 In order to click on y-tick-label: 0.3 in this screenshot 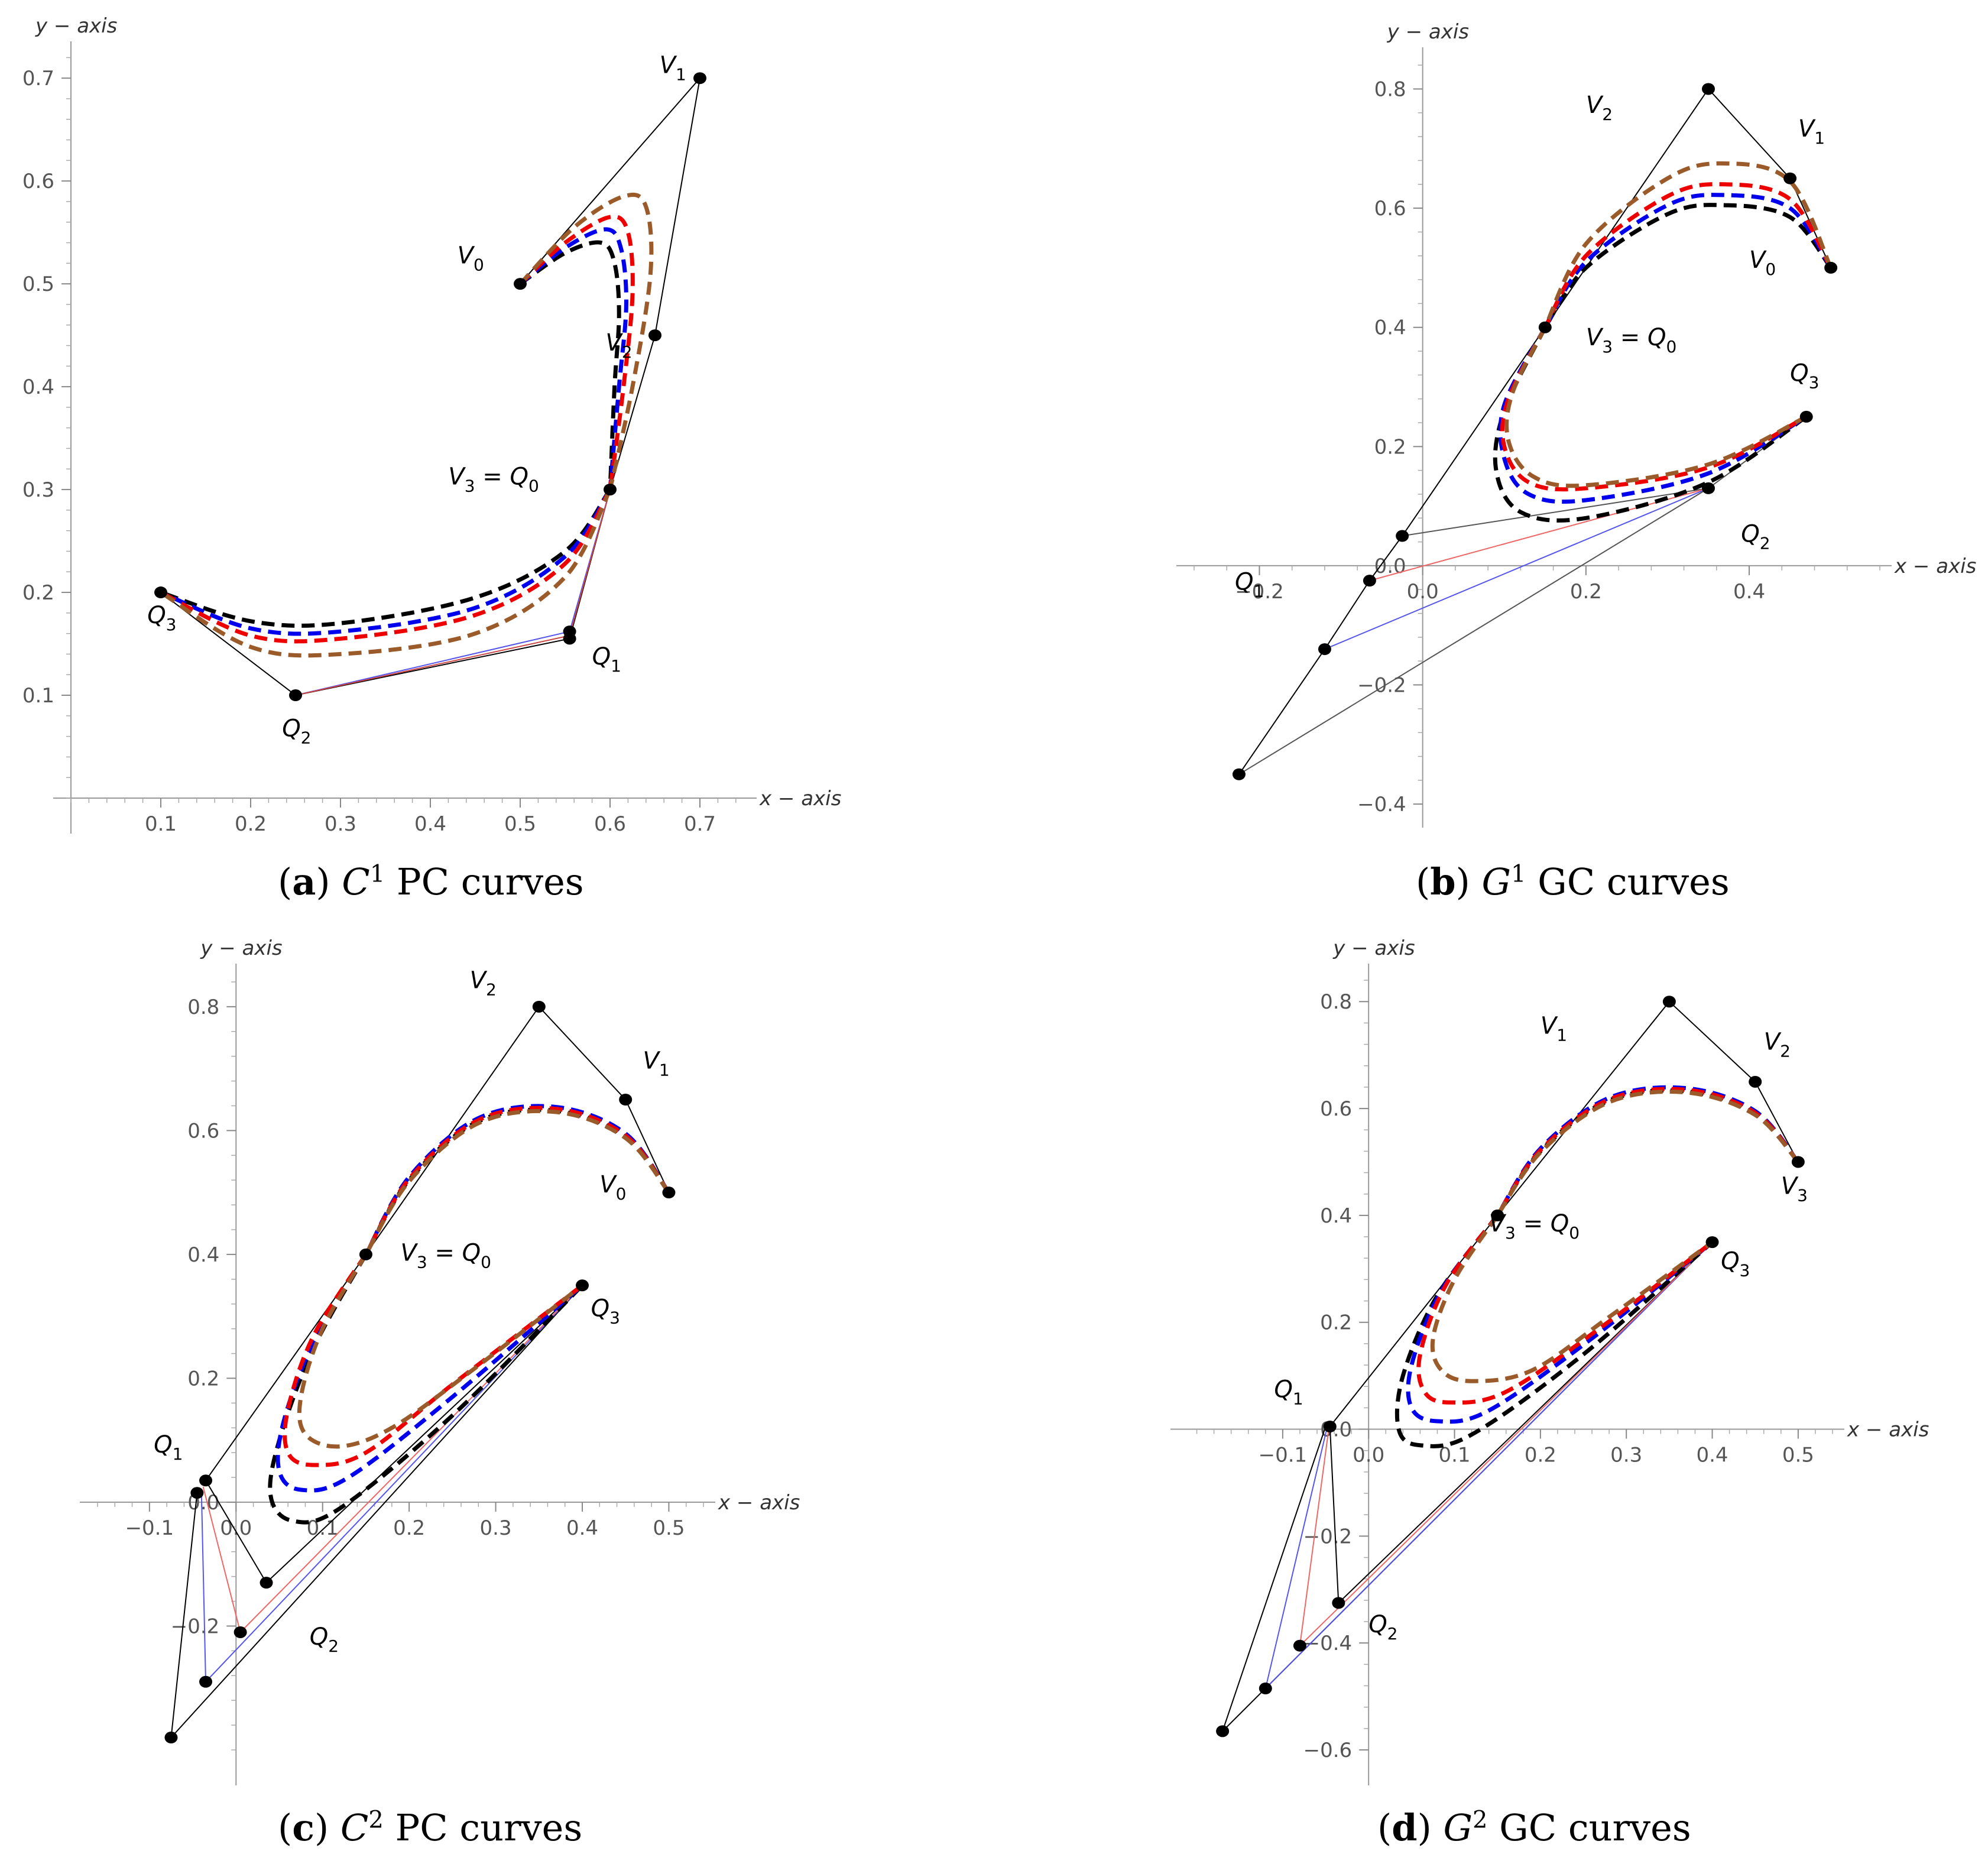, I will do `click(38, 490)`.